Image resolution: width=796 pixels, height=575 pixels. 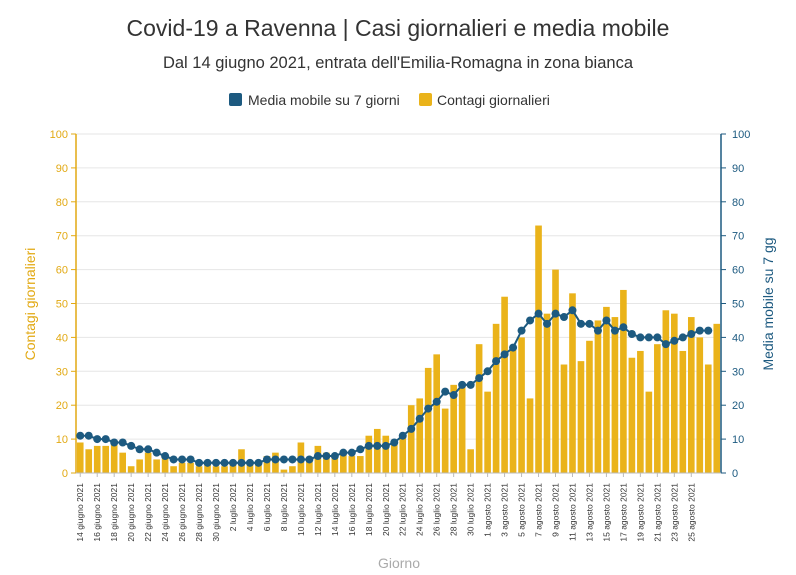 I want to click on legend-item-line: Media mobile su 7 giorni, so click(x=314, y=100).